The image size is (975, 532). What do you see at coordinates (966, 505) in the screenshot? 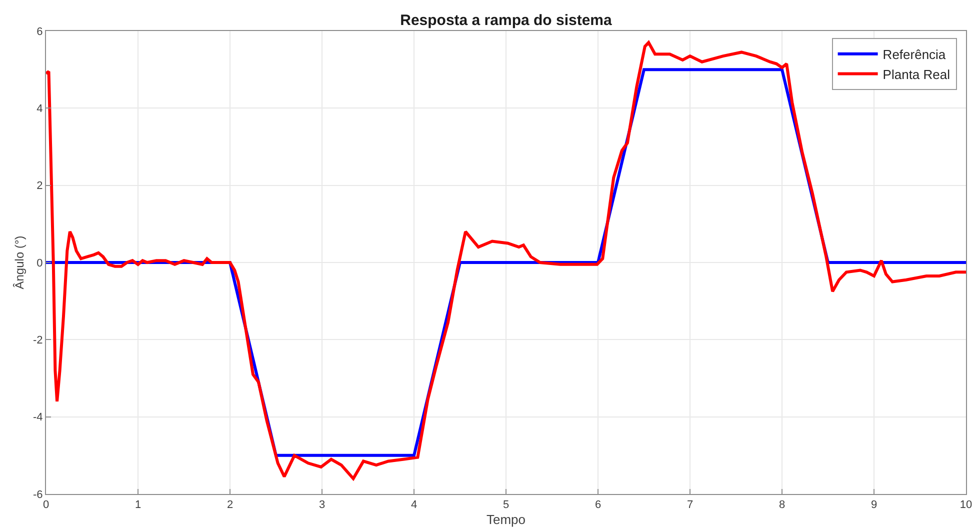
I see `x-tick-label: 10` at bounding box center [966, 505].